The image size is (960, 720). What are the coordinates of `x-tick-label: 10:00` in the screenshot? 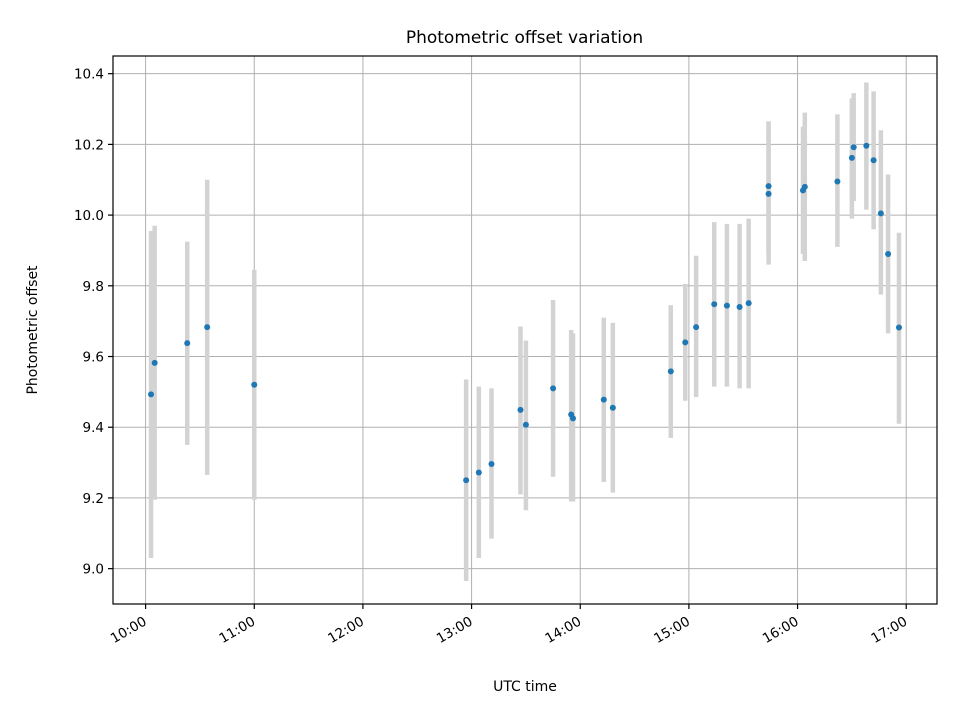 It's located at (129, 630).